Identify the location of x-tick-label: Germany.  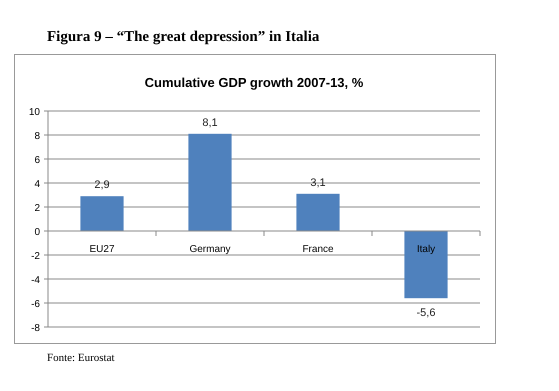
(210, 249).